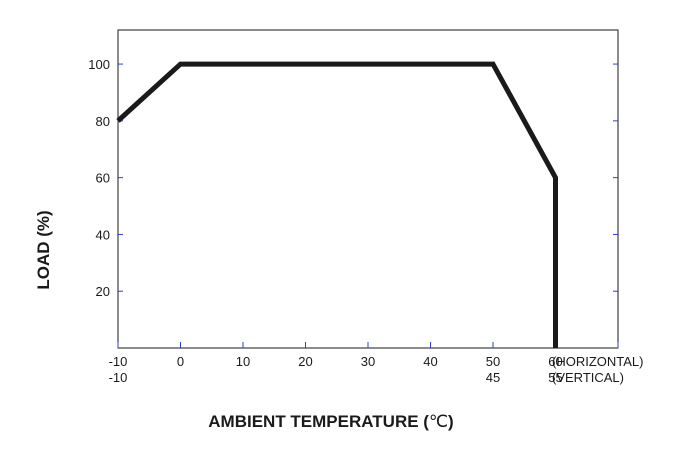 Image resolution: width=683 pixels, height=460 pixels. What do you see at coordinates (451, 421) in the screenshot?
I see `x-axis-title-close: )` at bounding box center [451, 421].